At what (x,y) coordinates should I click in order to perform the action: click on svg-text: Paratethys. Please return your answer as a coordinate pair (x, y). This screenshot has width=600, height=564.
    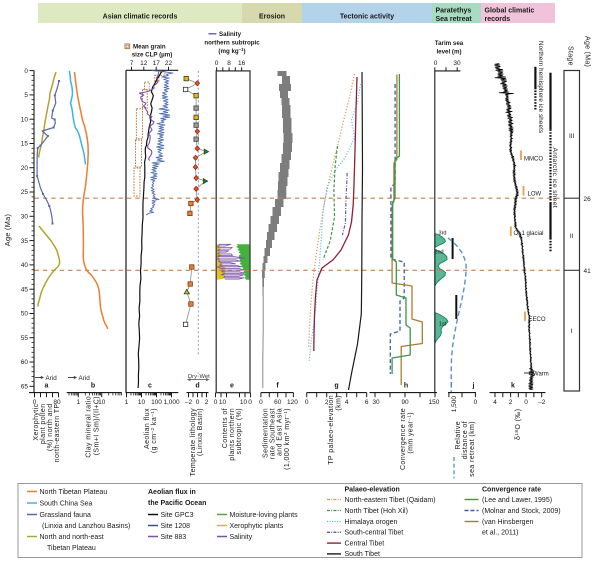
    Looking at the image, I should click on (454, 11).